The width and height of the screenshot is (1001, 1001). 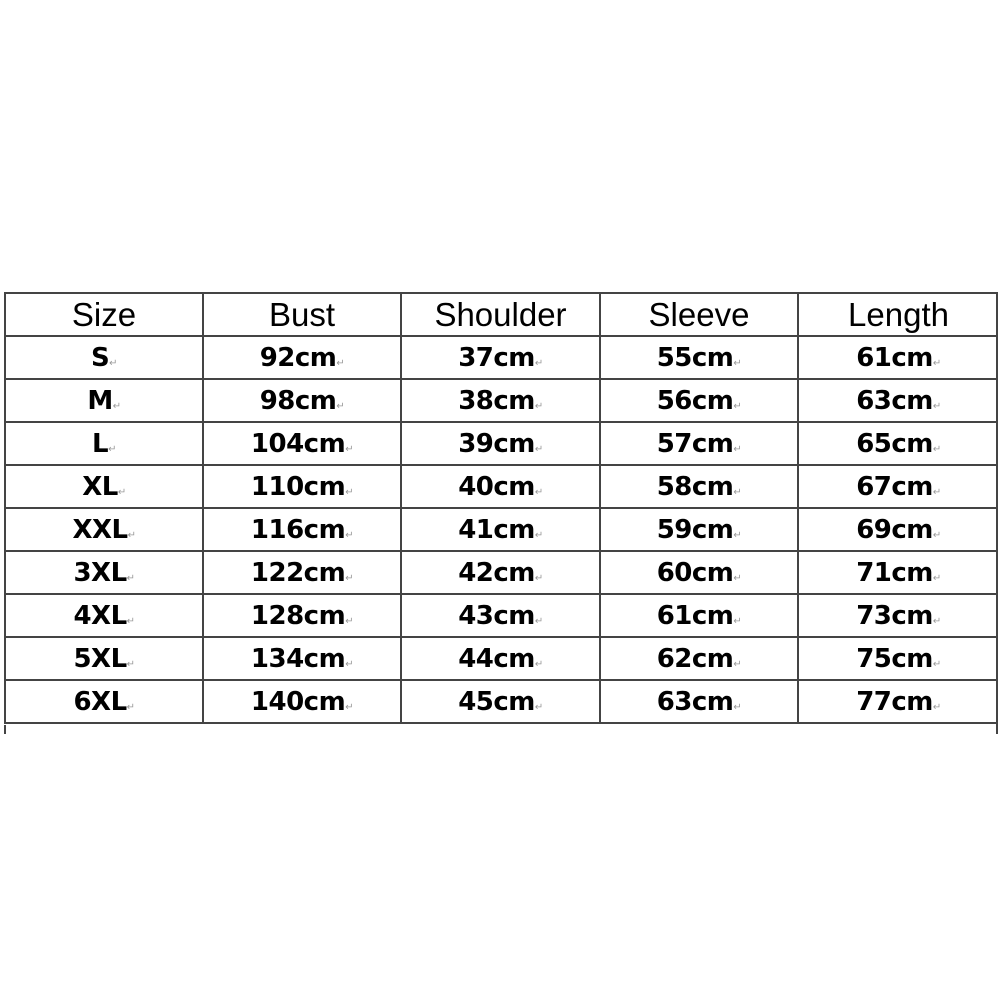 I want to click on cell-value: 104cm, so click(x=298, y=443).